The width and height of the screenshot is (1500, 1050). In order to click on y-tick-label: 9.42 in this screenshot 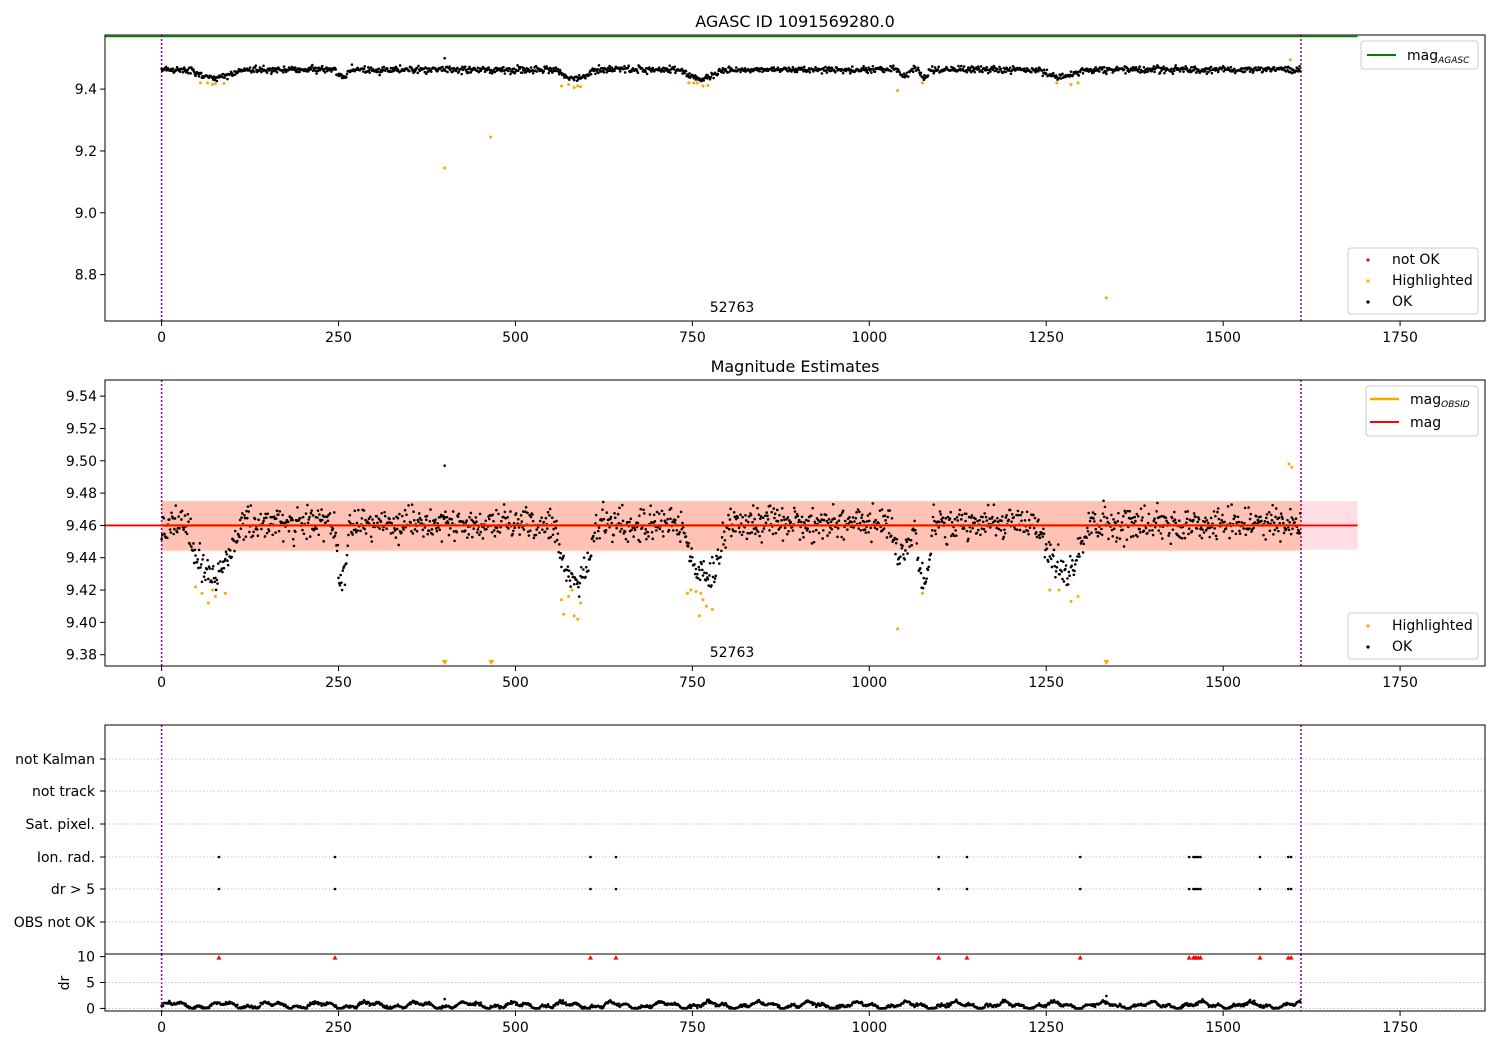, I will do `click(81, 591)`.